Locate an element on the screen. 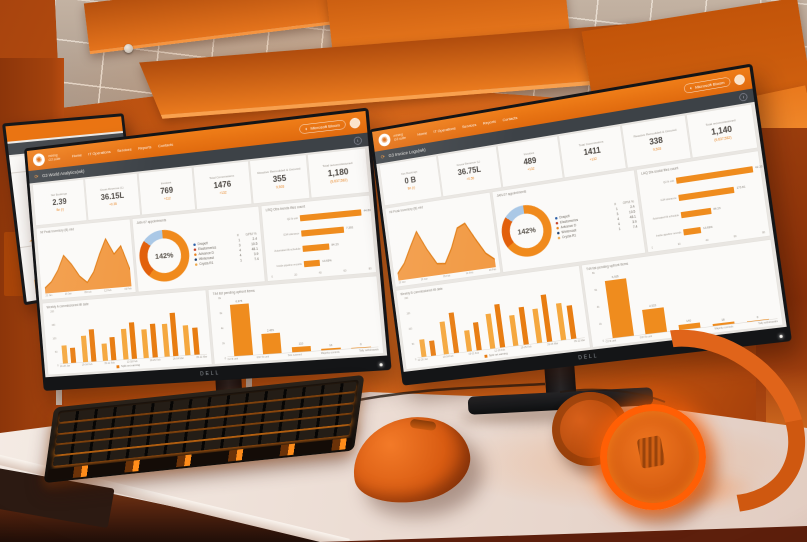 Image resolution: width=807 pixels, height=542 pixels. ranked-bar-chart: 6,975 2,455 110 16 0 is located at coordinates (300, 321).